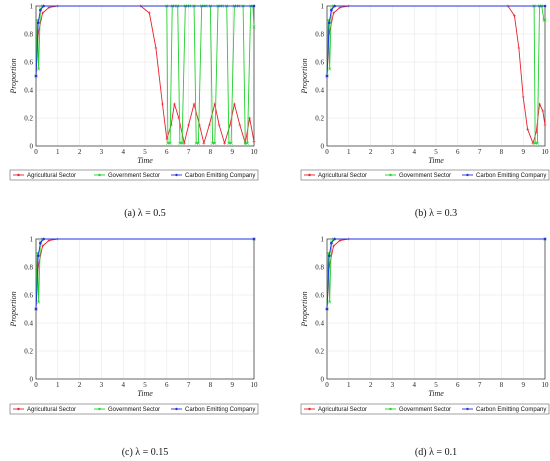 The image size is (550, 461). I want to click on panel-caption: (c) λ = 0.15, so click(145, 452).